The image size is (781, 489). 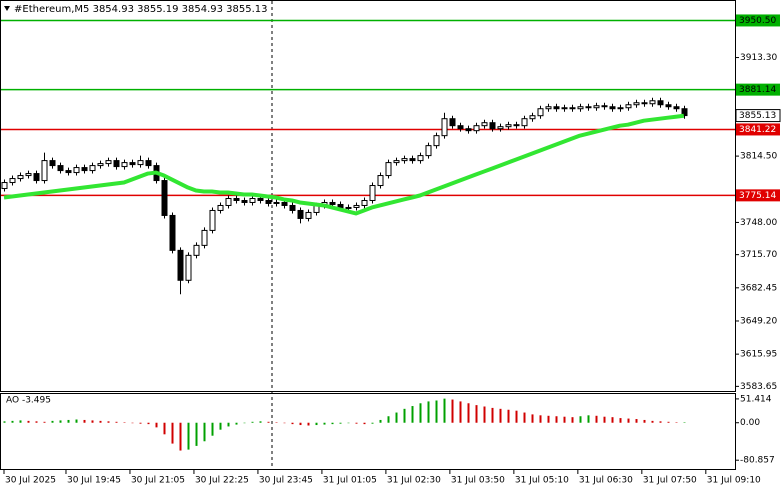 I want to click on x-tick-label: 30 Jul 19:45, so click(x=94, y=481).